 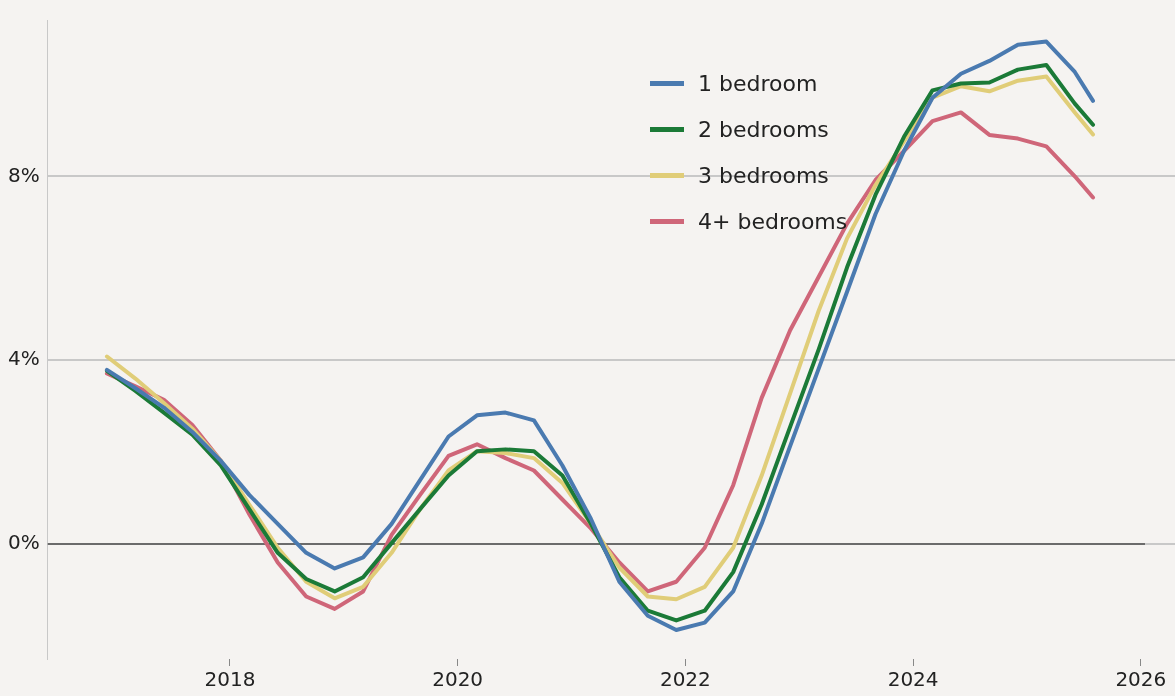 What do you see at coordinates (230, 679) in the screenshot?
I see `x-tick-label: 2018` at bounding box center [230, 679].